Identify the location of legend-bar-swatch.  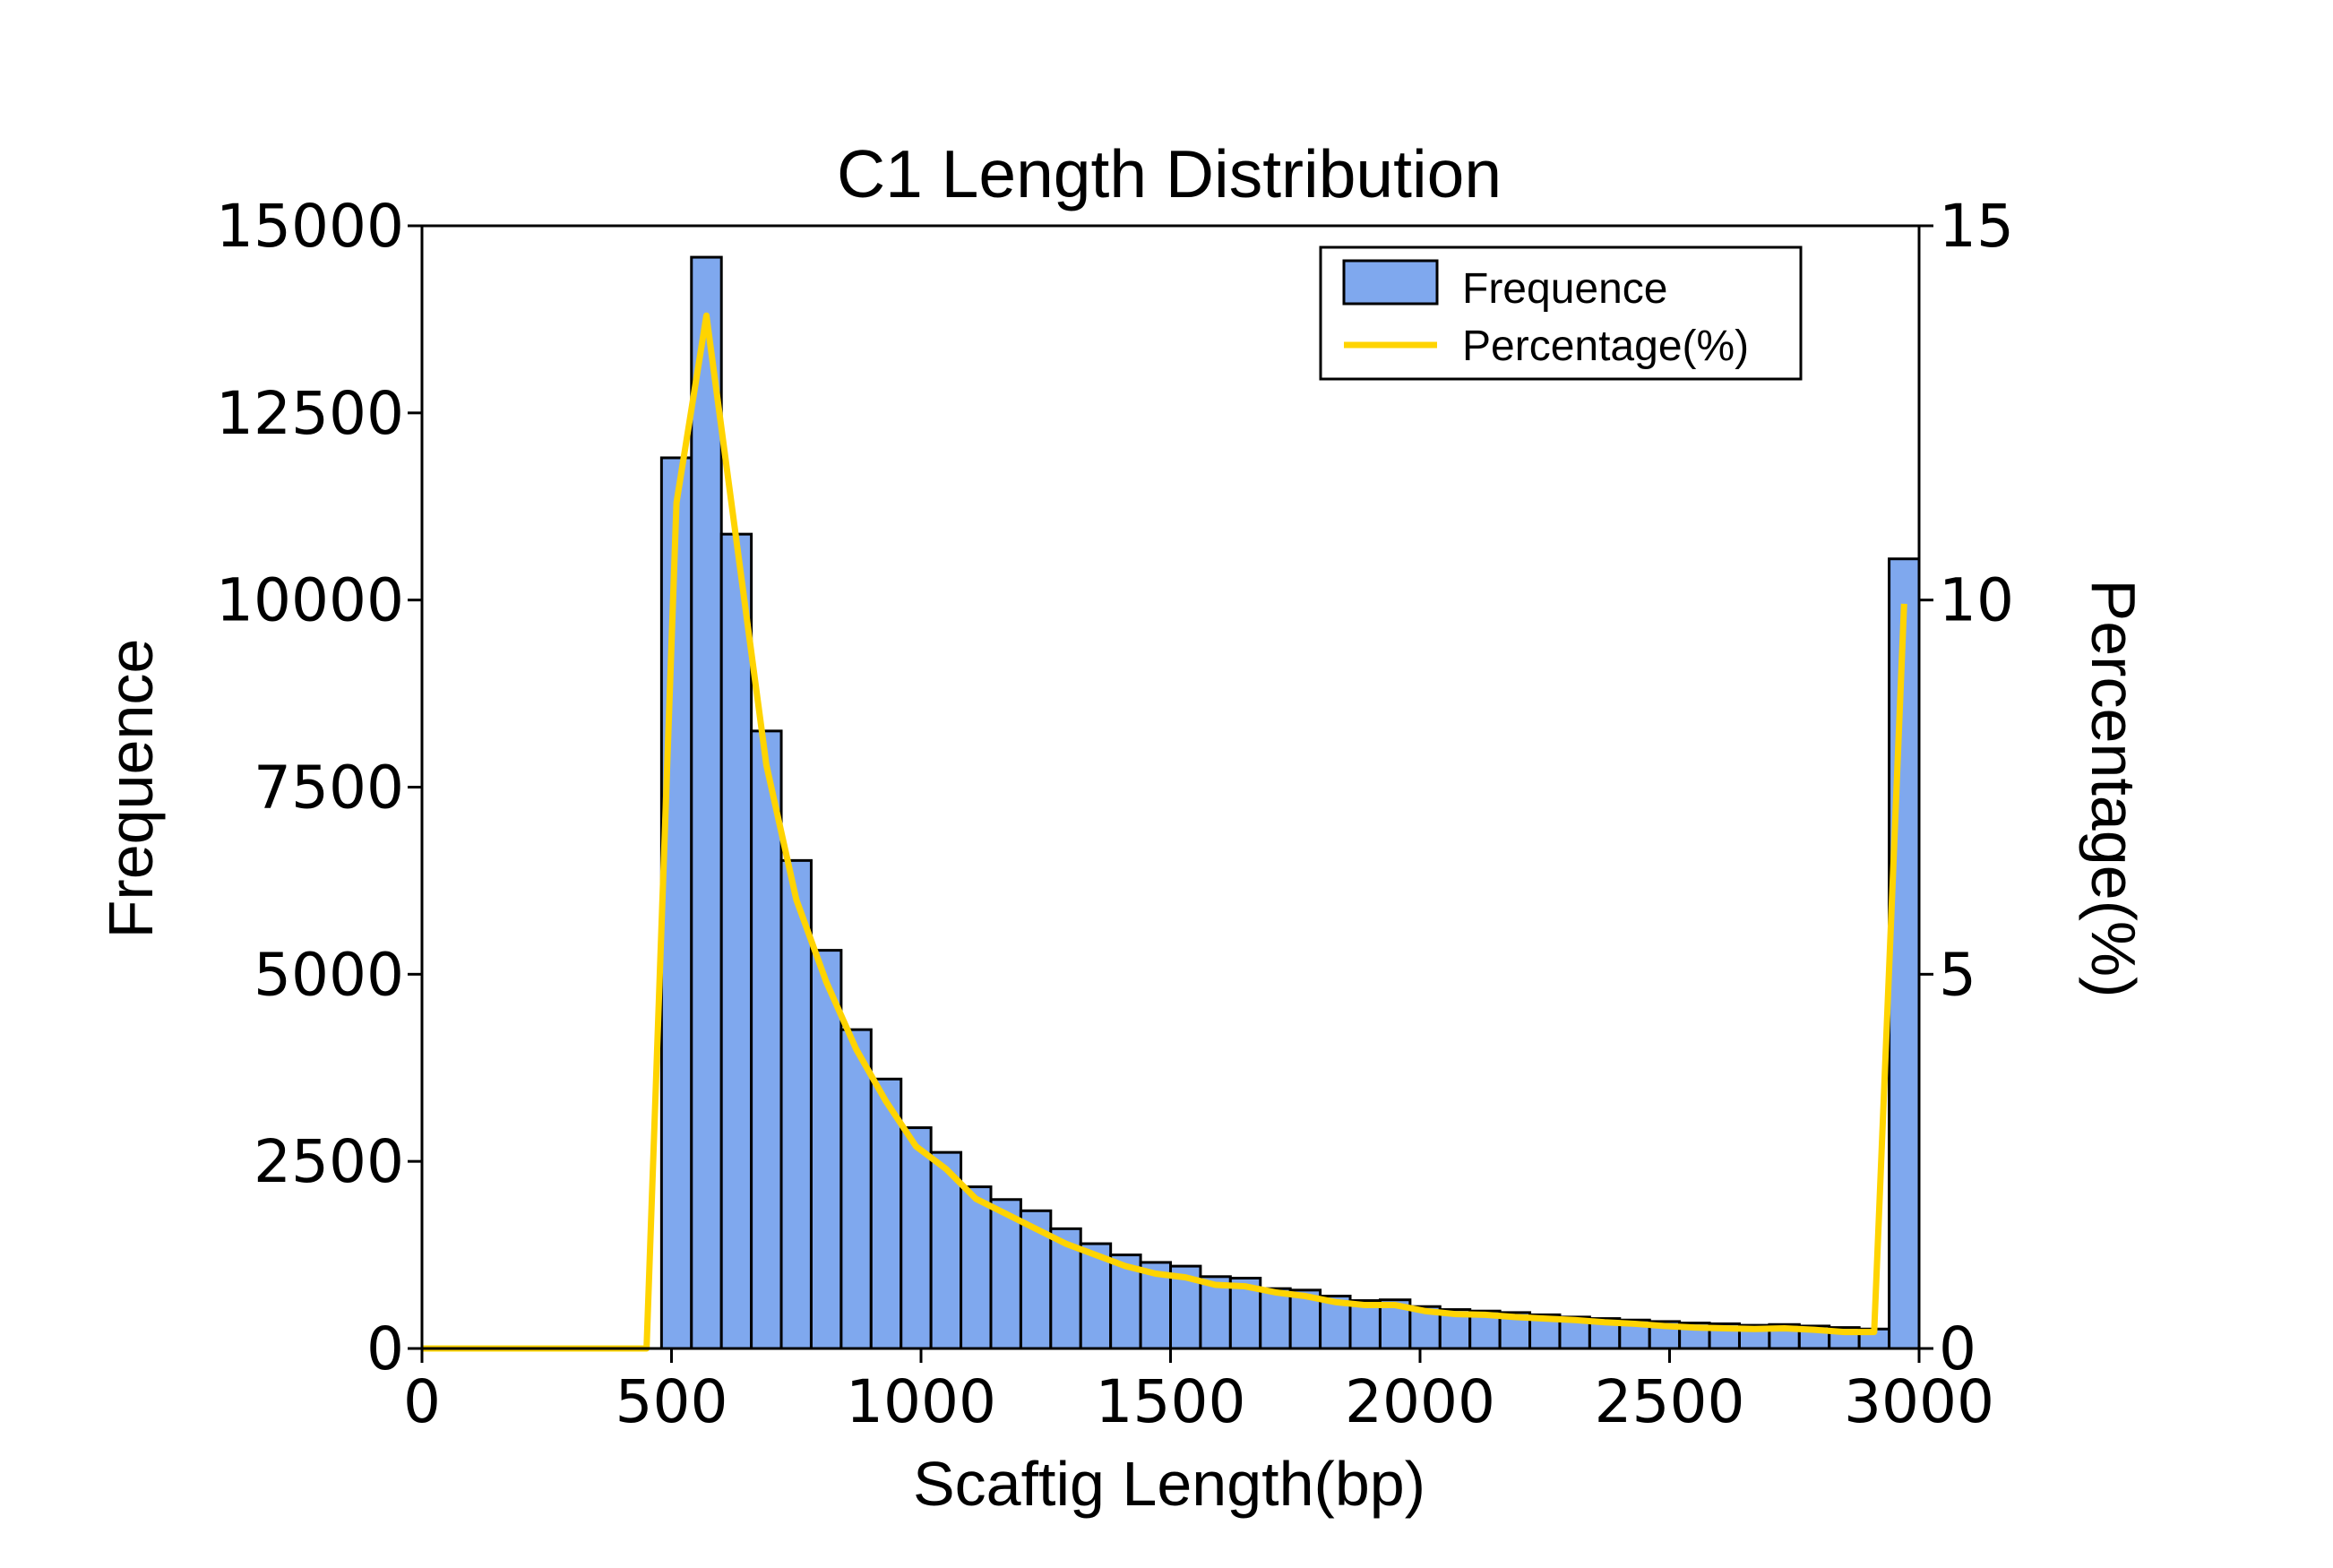
(1390, 282).